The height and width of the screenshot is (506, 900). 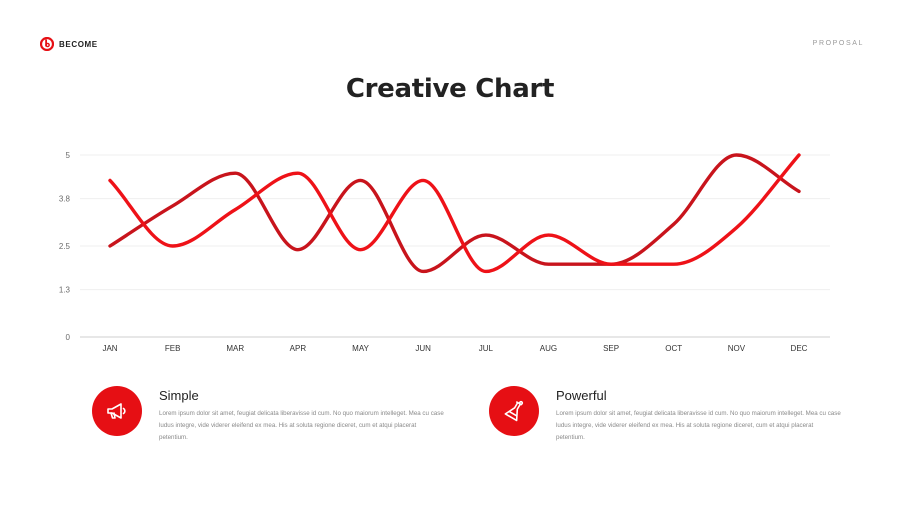 I want to click on y-tick-label: 2.5, so click(x=65, y=246).